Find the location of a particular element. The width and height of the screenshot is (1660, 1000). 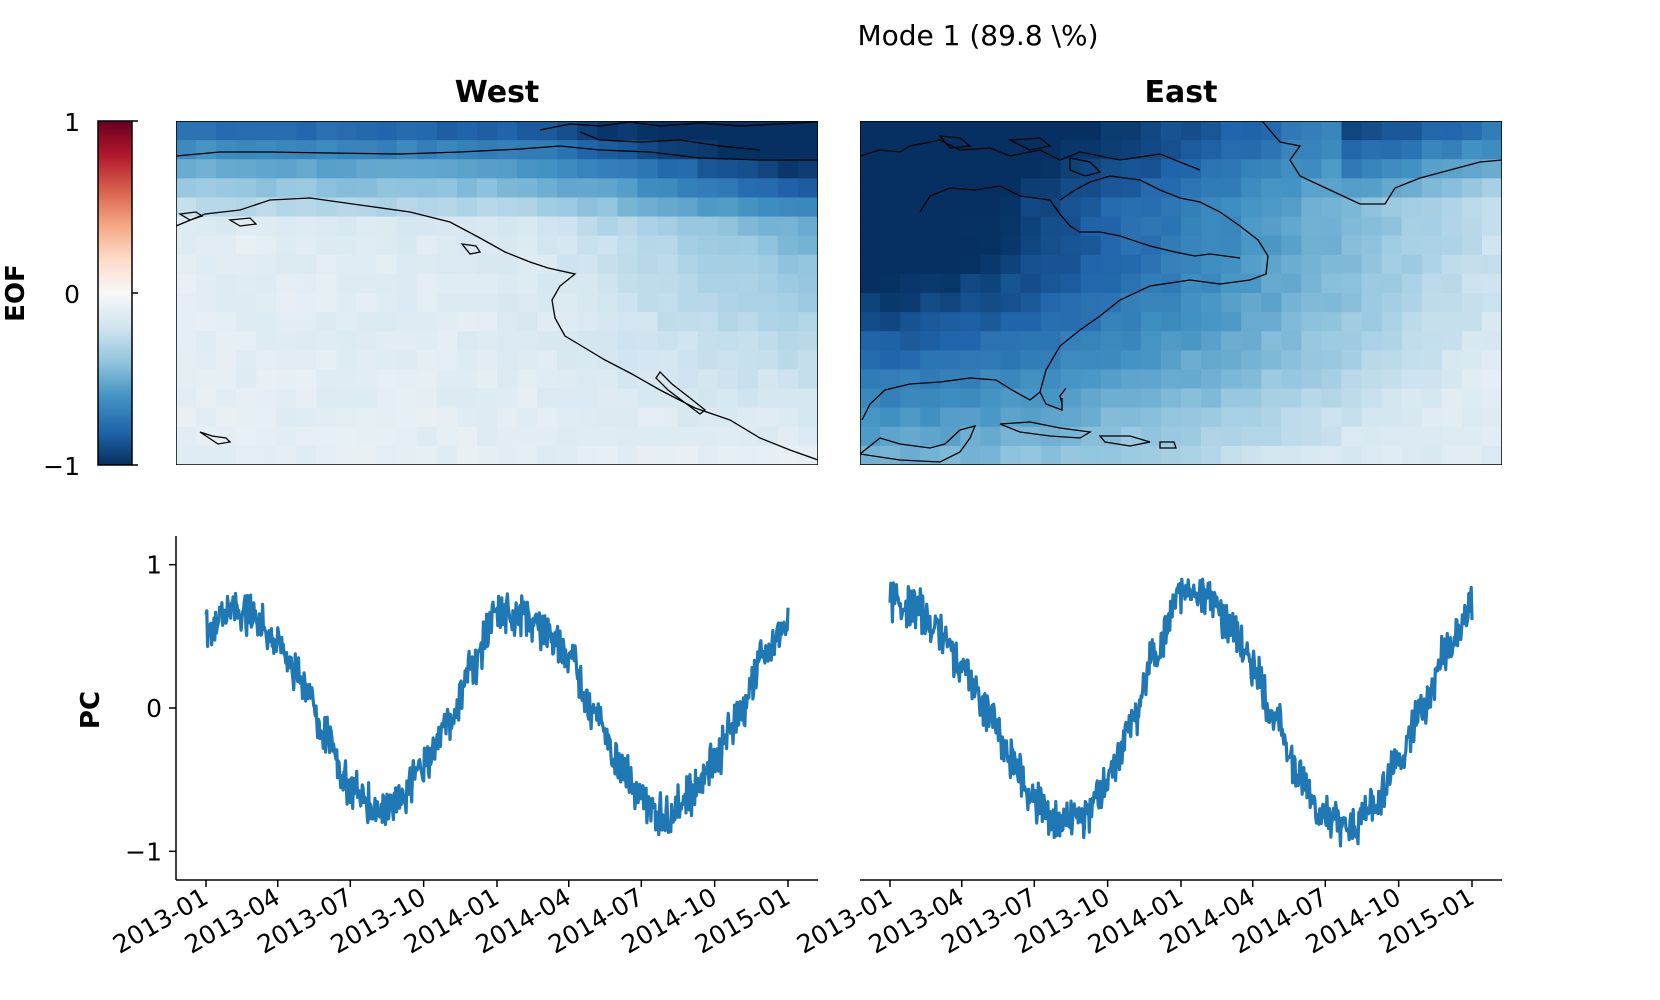

west-map is located at coordinates (497, 293).